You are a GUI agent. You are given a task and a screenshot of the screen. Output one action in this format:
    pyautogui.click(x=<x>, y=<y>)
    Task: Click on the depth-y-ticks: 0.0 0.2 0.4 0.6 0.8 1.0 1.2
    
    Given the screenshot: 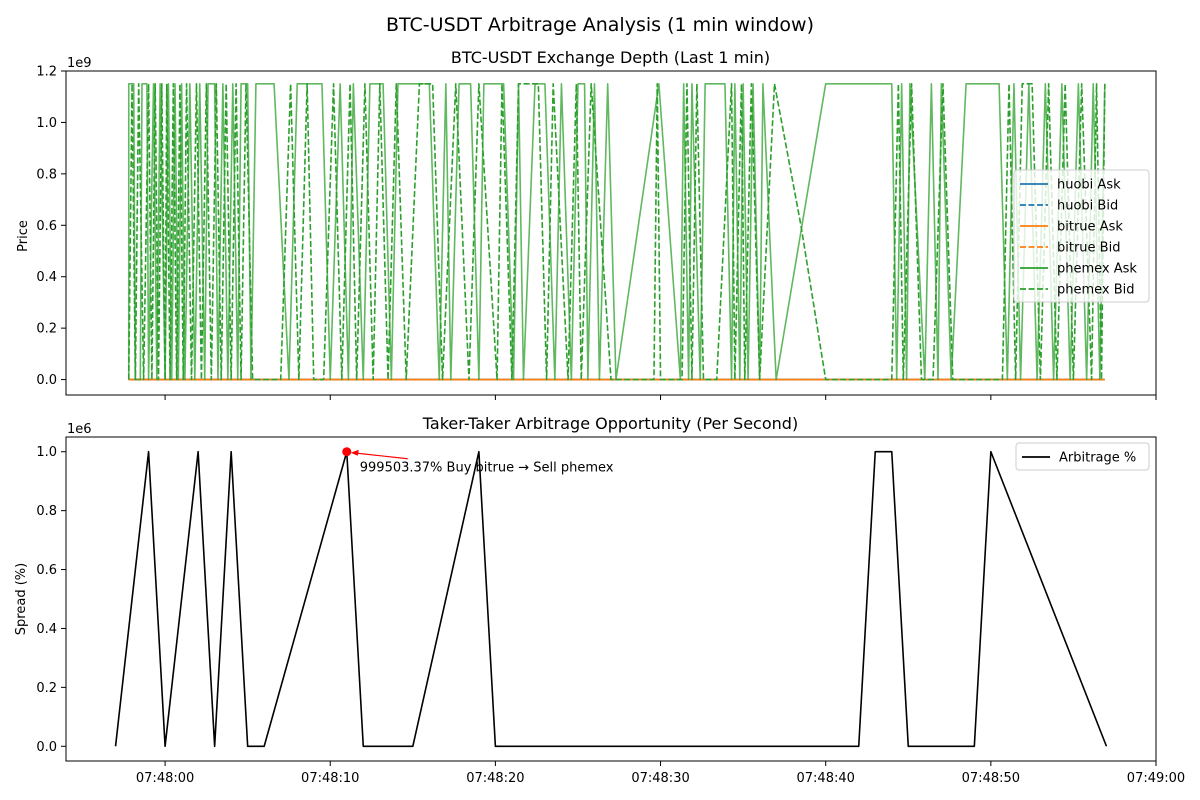 What is the action you would take?
    pyautogui.click(x=51, y=226)
    